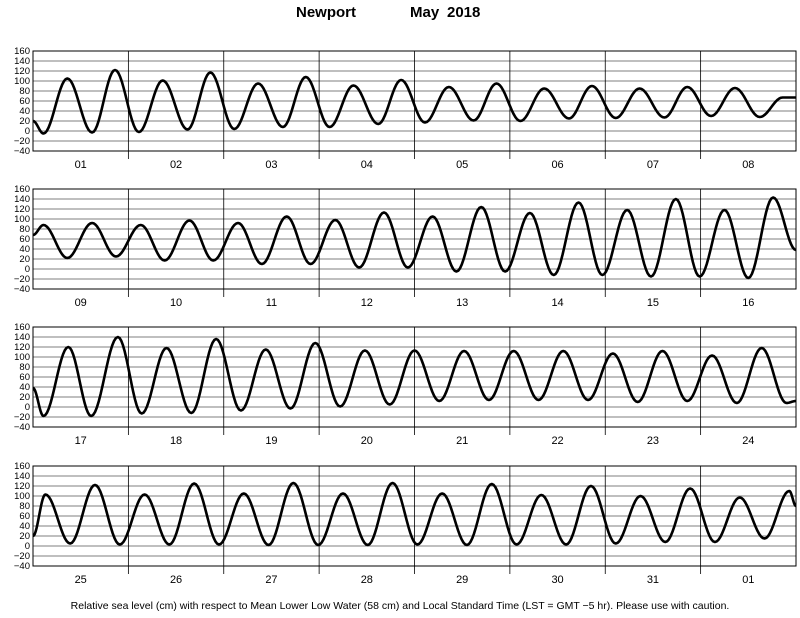  Describe the element at coordinates (400, 16) in the screenshot. I see `chart-title: Newport May 2018` at that location.